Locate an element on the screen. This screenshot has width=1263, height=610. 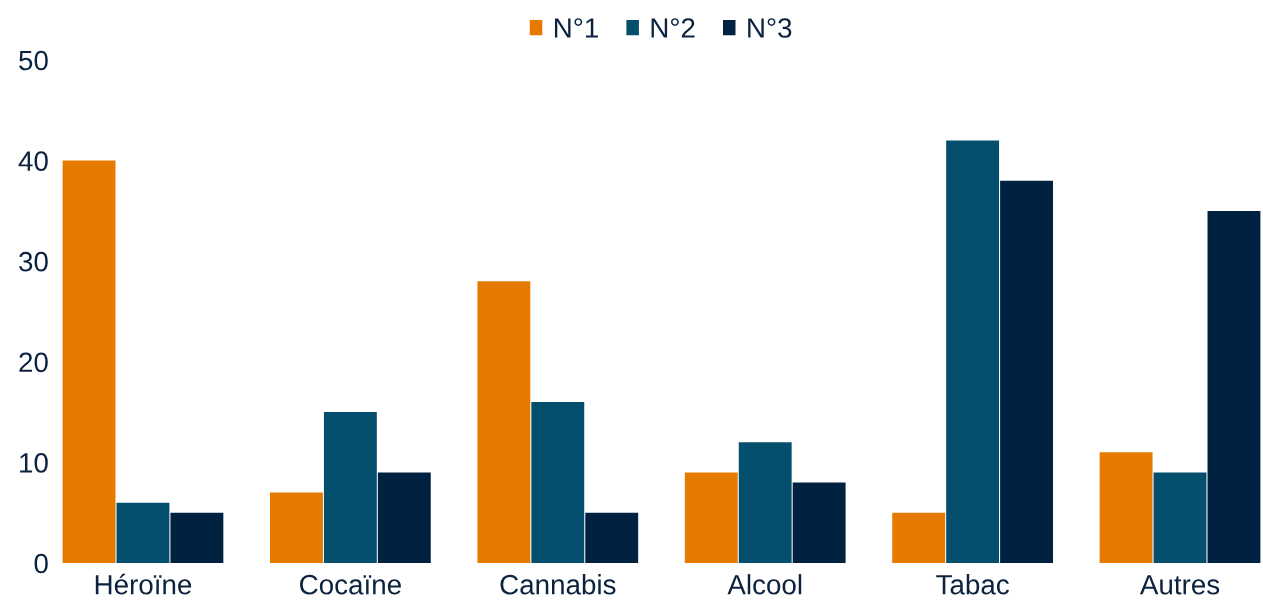
x-tick-label: Héroïne is located at coordinates (143, 584).